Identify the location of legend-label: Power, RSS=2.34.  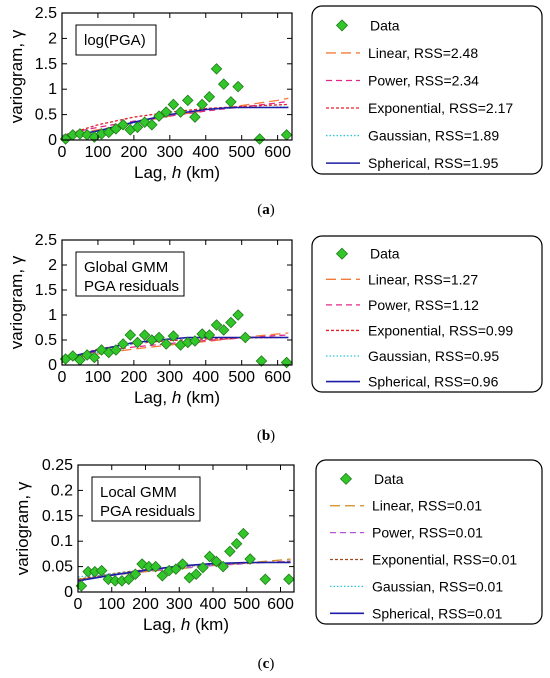
(423, 80).